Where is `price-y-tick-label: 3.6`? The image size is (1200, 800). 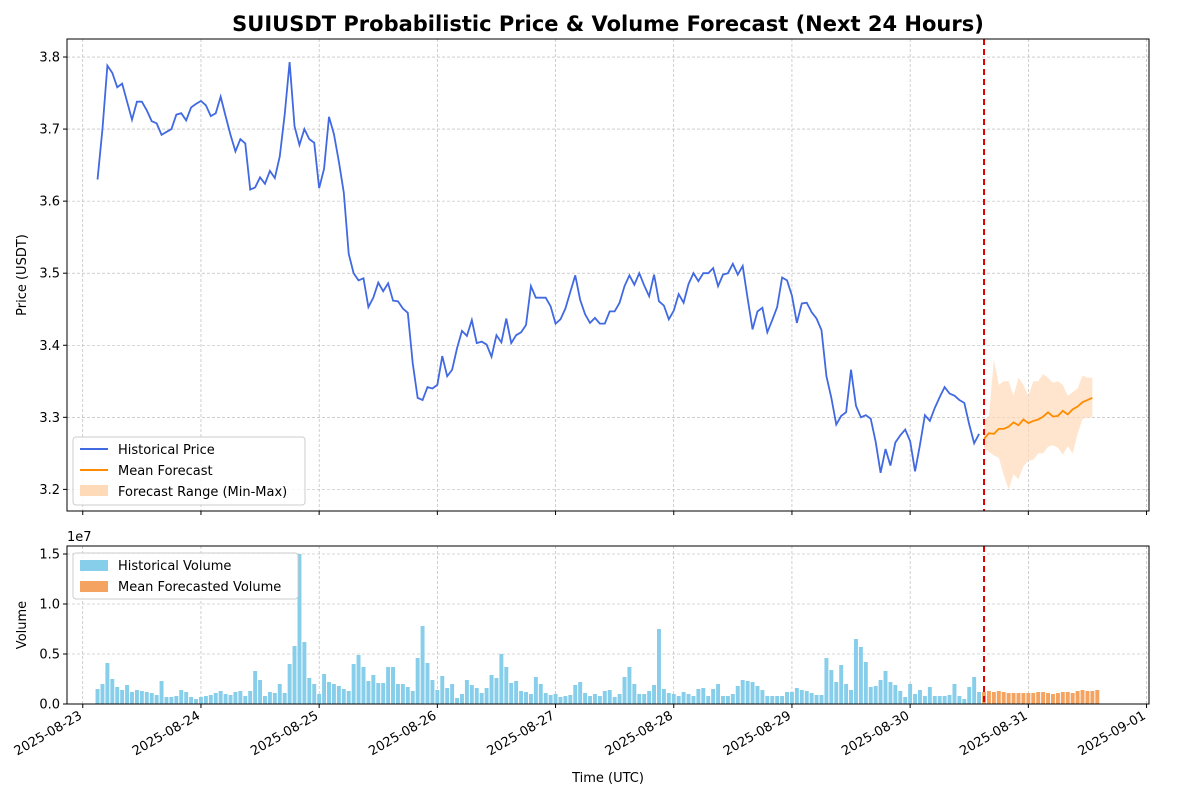
price-y-tick-label: 3.6 is located at coordinates (49, 202).